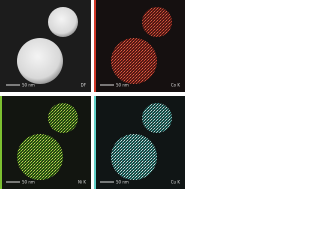  What do you see at coordinates (45, 142) in the screenshot?
I see `panel: 50 nm Ni K` at bounding box center [45, 142].